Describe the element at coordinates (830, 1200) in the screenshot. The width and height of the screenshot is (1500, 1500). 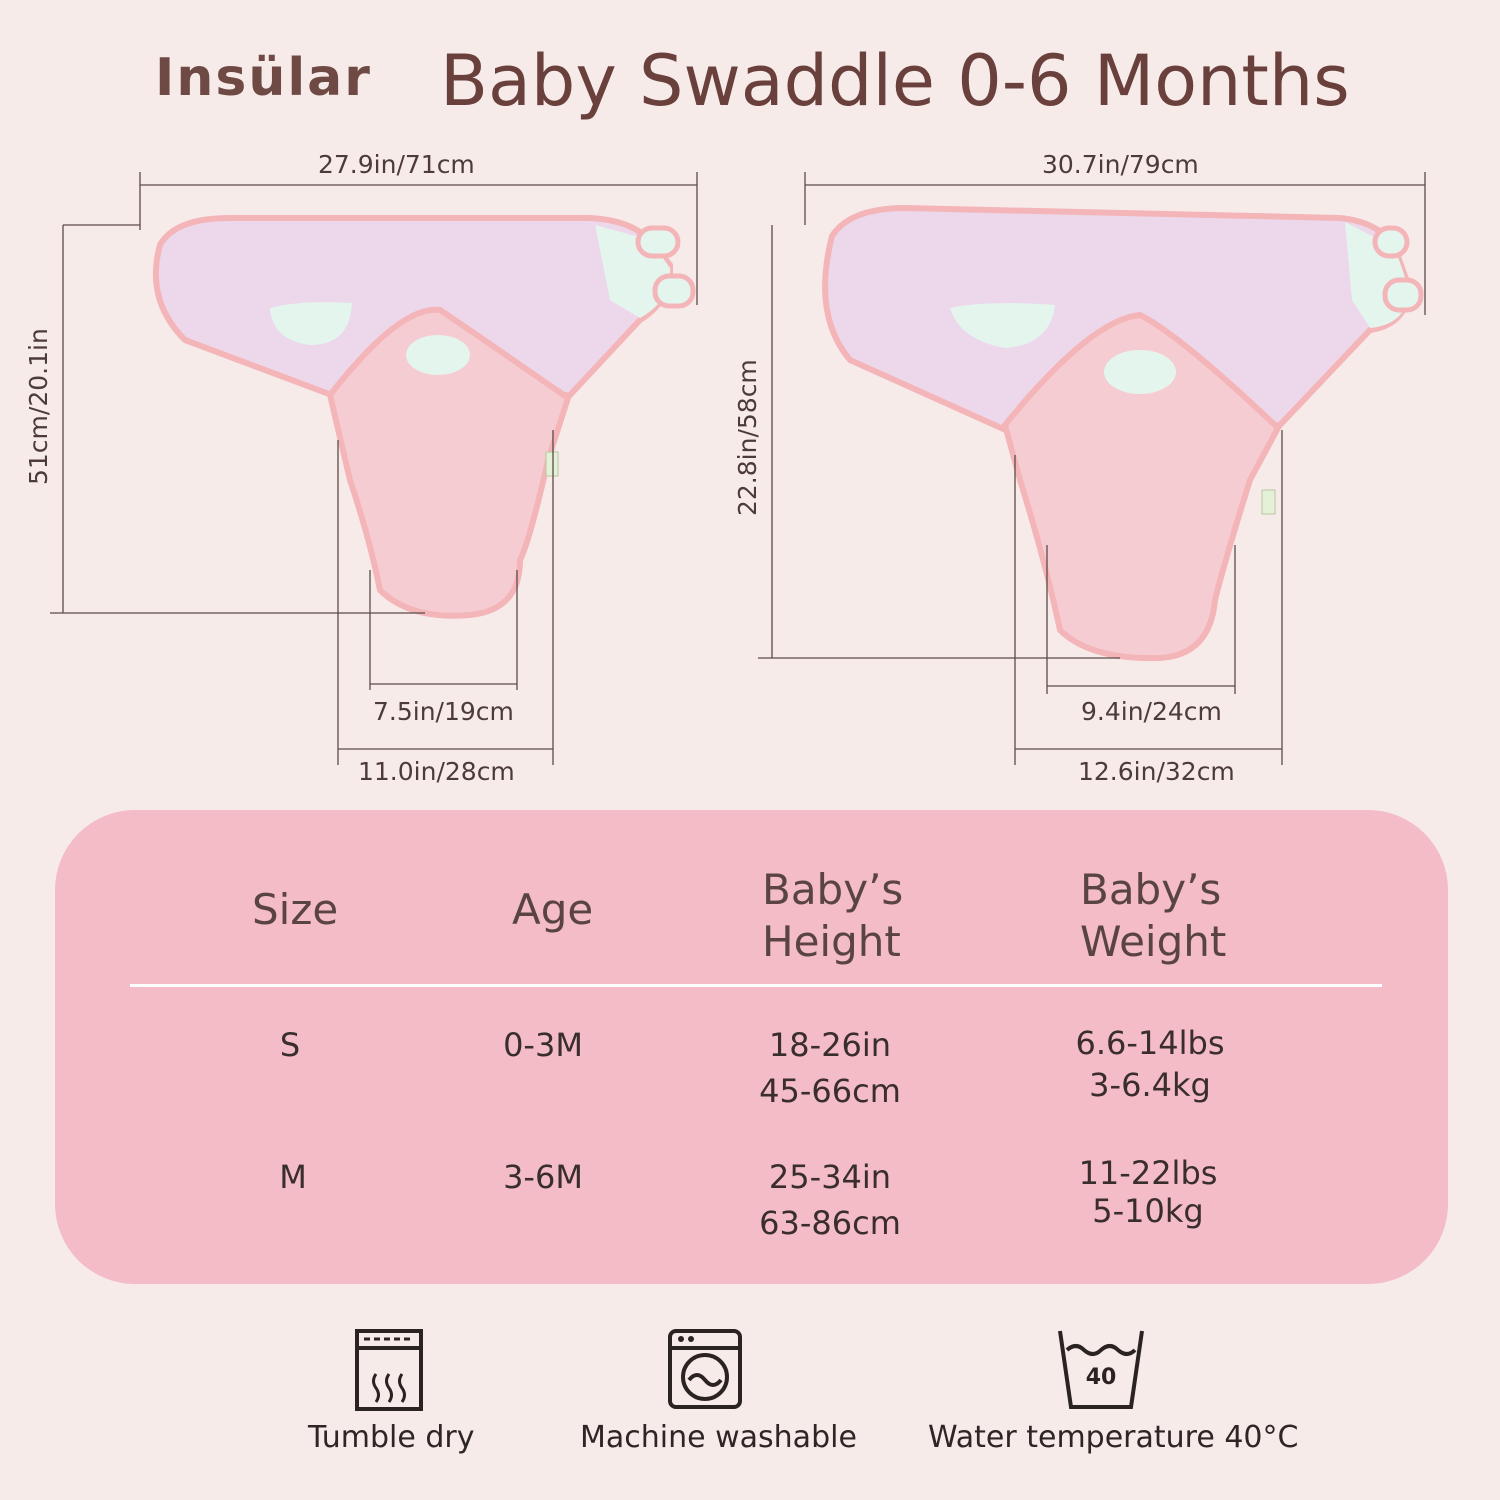
I see `row-m-height: 25-34in 63-86cm` at that location.